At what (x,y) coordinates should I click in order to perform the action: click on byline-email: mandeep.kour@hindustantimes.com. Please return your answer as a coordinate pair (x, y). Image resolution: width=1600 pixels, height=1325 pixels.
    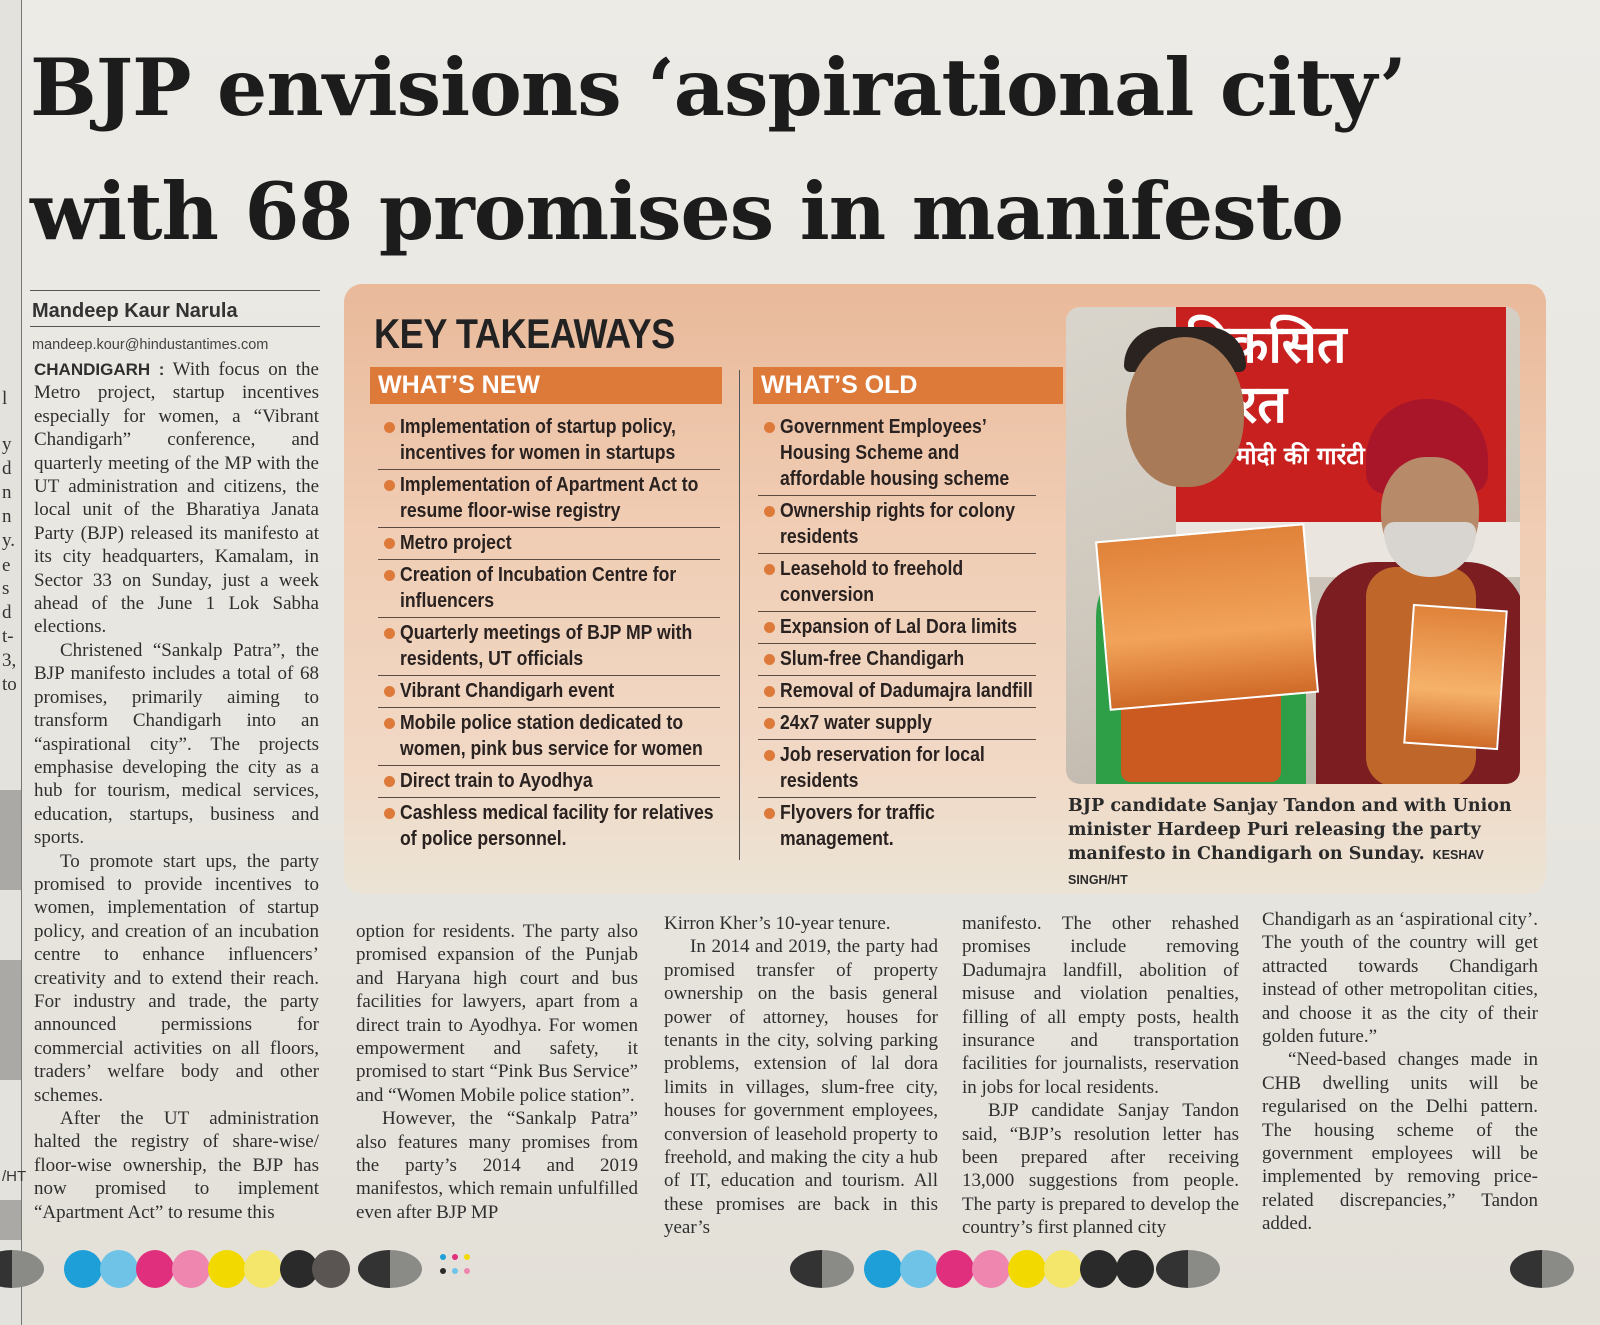
    Looking at the image, I should click on (150, 345).